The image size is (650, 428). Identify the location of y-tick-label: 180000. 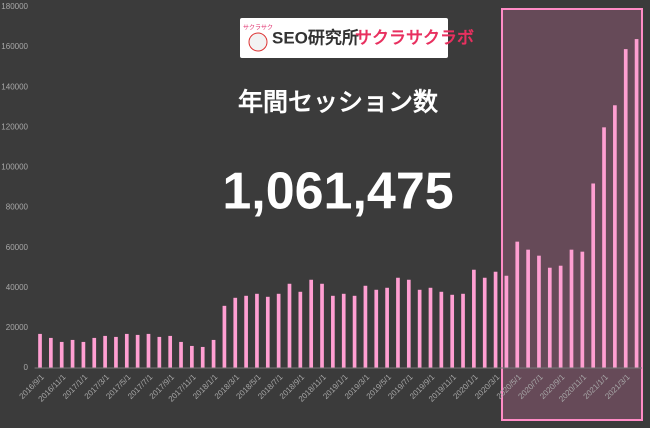
(14, 6).